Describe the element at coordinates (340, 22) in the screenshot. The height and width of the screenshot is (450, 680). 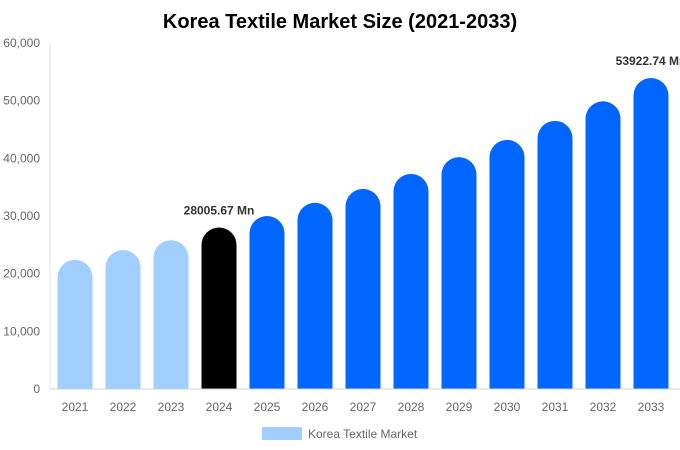
I see `chart-title: Korea Textile Market Size (2021-2033)` at that location.